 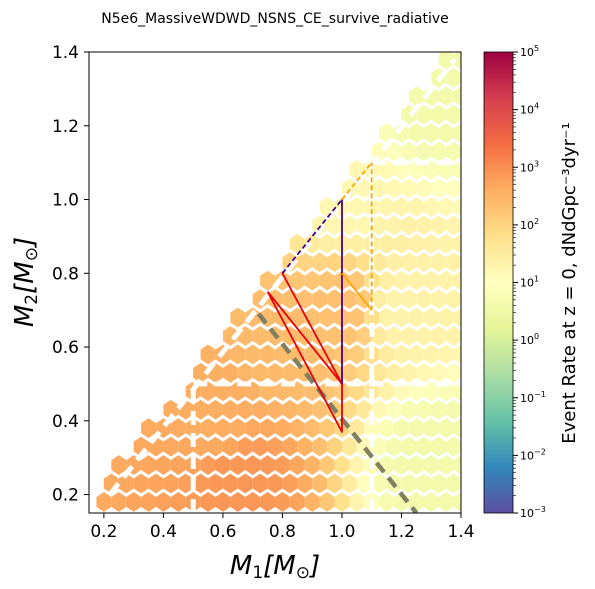 What do you see at coordinates (529, 339) in the screenshot?
I see `colorbar-tick-label: 10⁰` at bounding box center [529, 339].